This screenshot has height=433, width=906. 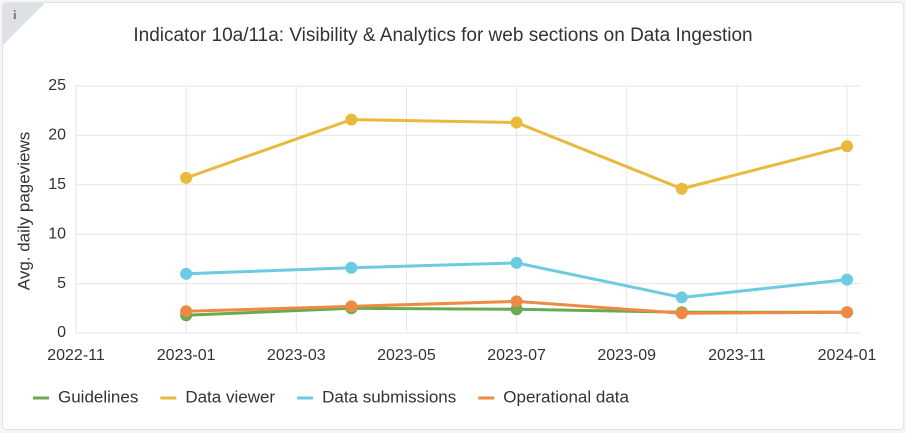 I want to click on legend-label: Data viewer, so click(x=230, y=396).